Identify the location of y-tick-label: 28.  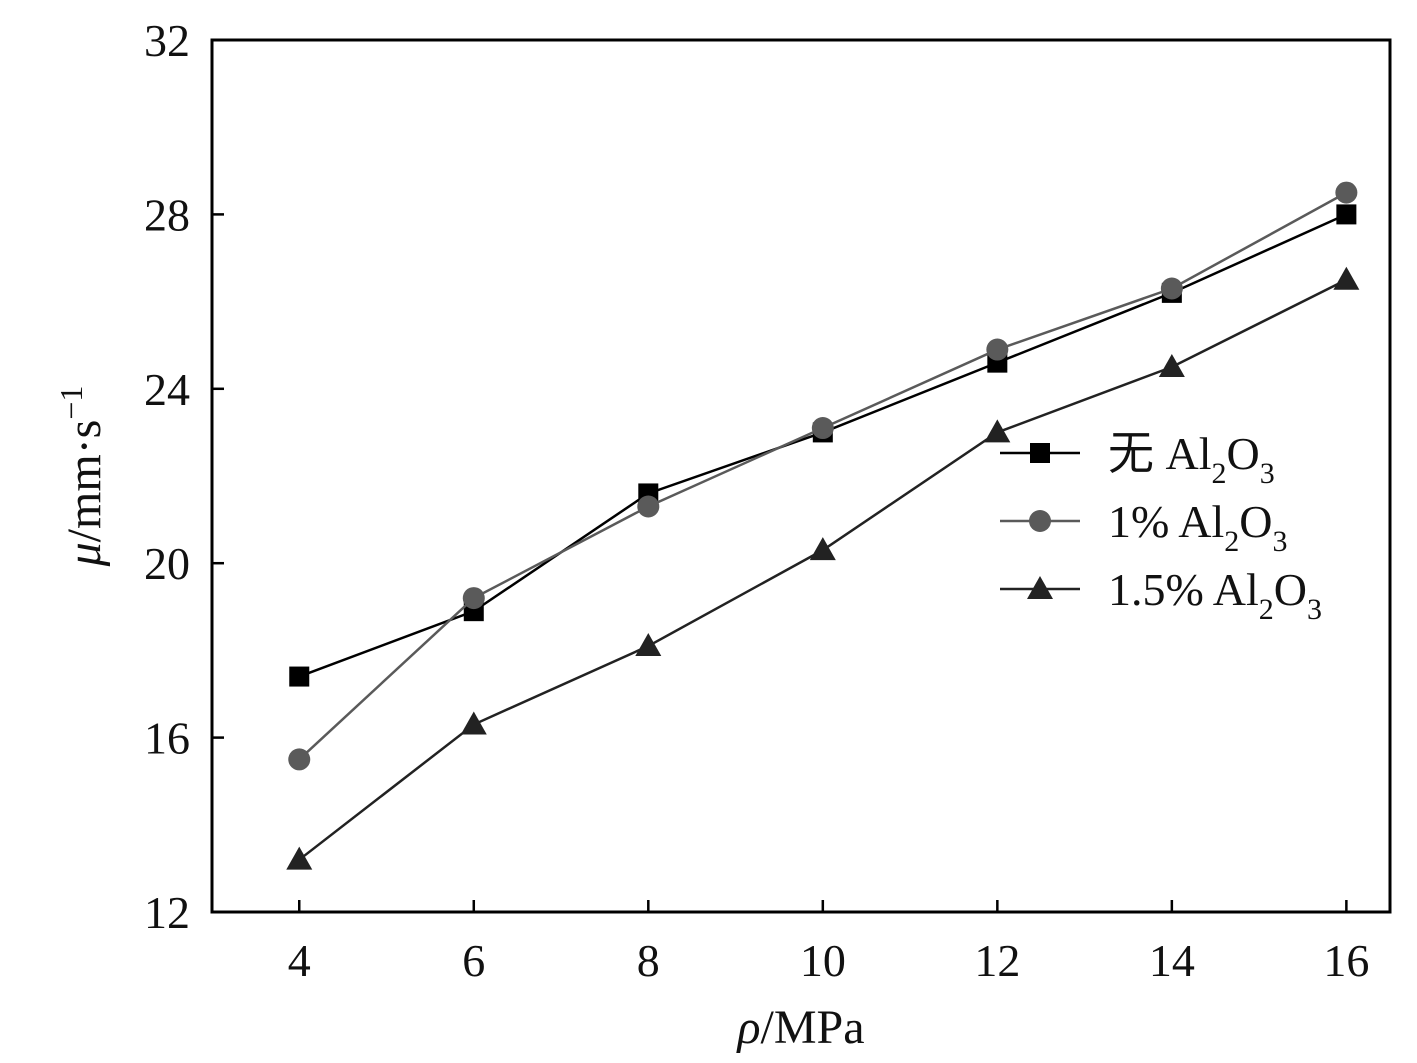
(167, 214).